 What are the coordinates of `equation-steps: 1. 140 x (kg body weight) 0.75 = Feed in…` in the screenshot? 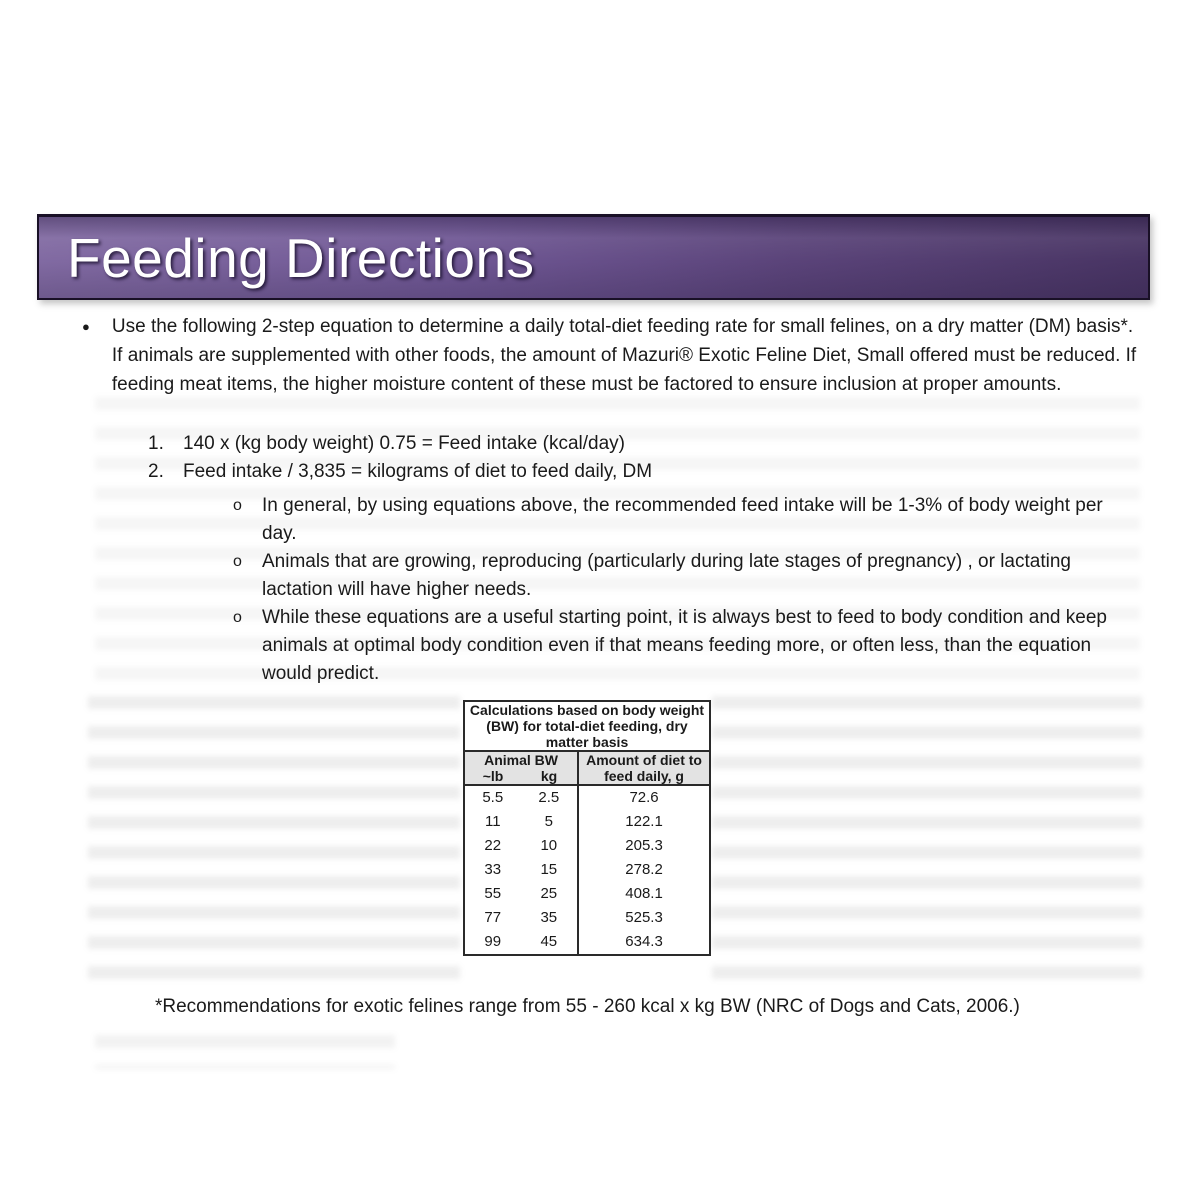 It's located at (400, 458).